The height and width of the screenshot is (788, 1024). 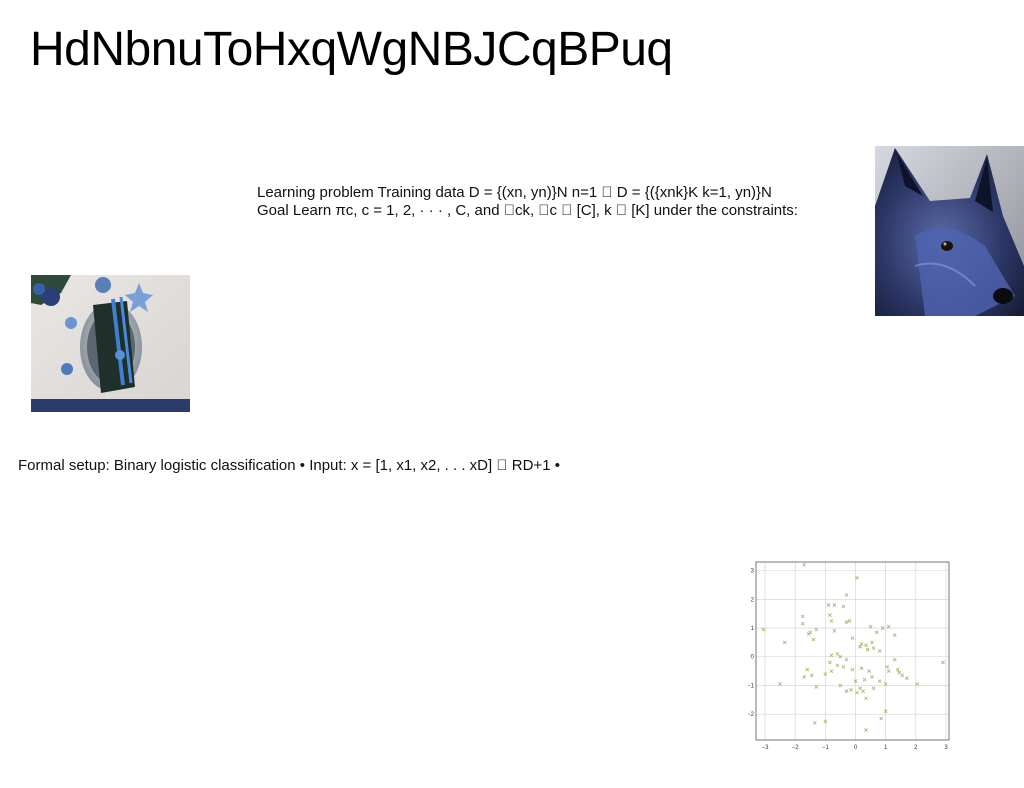 I want to click on y-tick-label: 3, so click(x=753, y=572).